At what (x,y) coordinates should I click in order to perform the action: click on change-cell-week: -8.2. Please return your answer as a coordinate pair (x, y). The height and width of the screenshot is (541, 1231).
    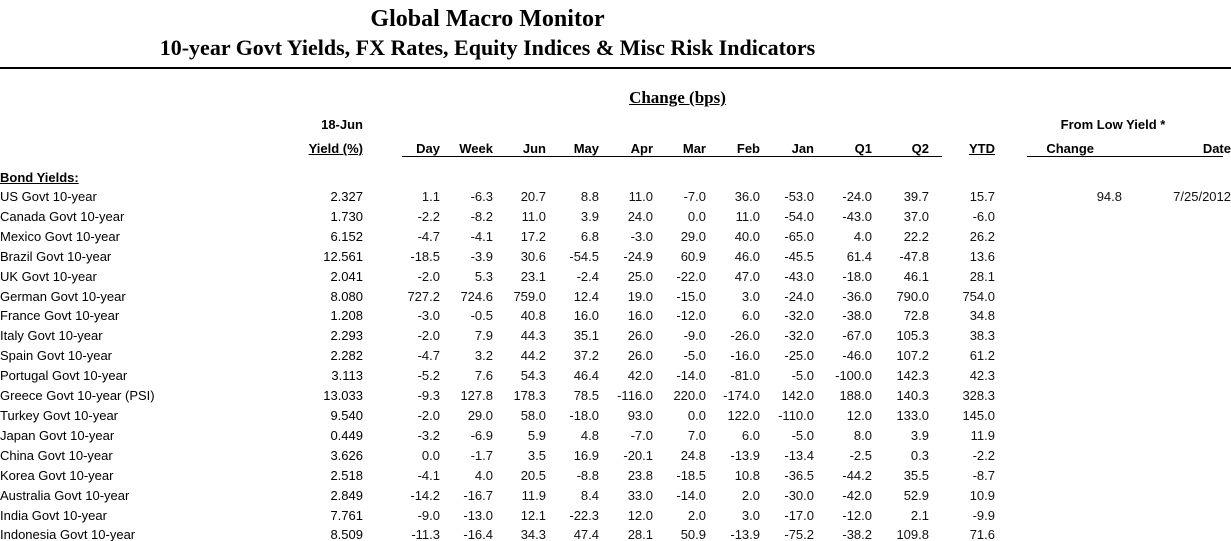
    Looking at the image, I should click on (481, 216).